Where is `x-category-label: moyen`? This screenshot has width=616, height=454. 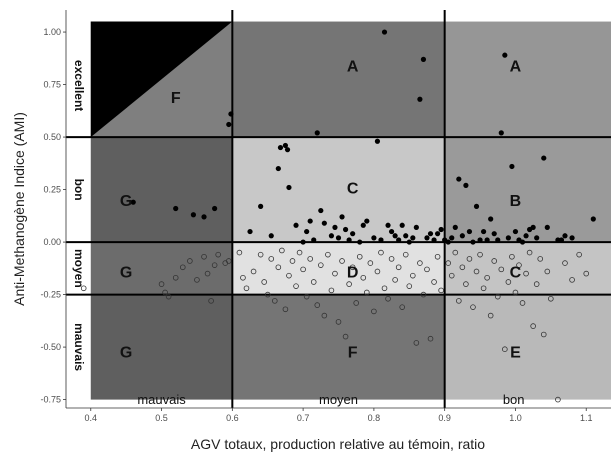 x-category-label: moyen is located at coordinates (338, 399).